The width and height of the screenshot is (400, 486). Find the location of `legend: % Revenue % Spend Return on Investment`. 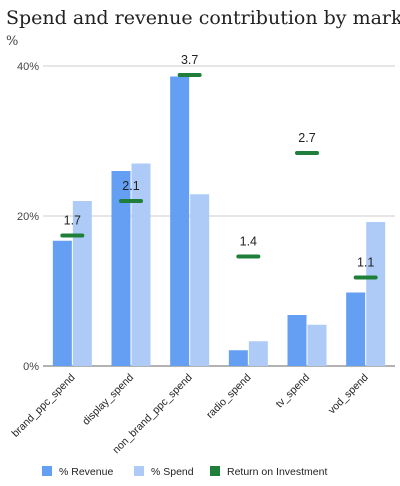

legend: % Revenue % Spend Return on Investment is located at coordinates (184, 472).